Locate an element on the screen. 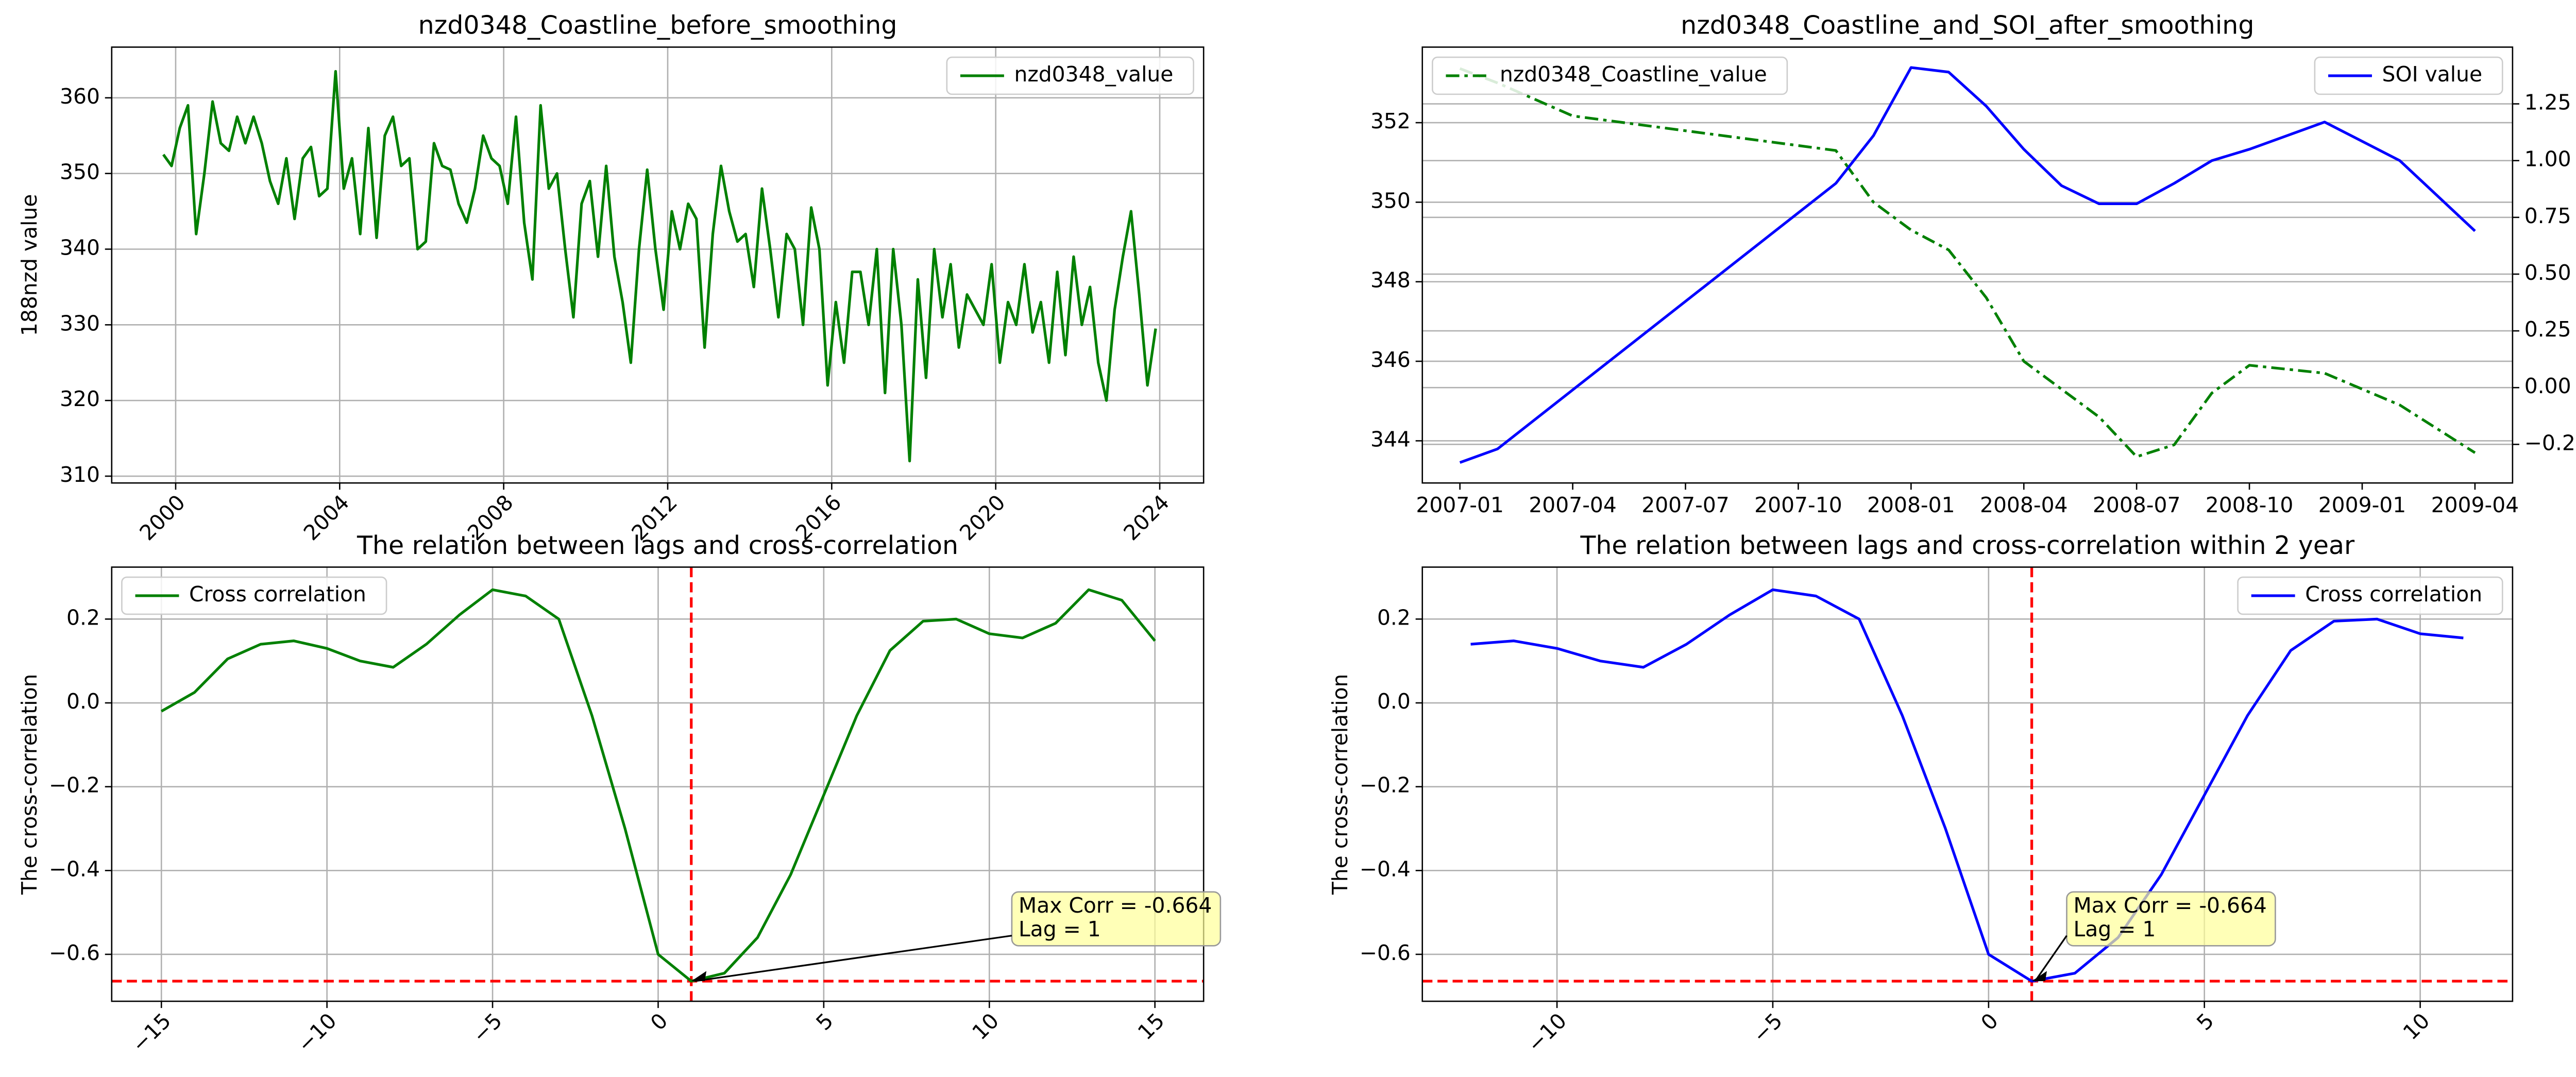 Image resolution: width=2576 pixels, height=1077 pixels. x-tick-label: 2007-01 is located at coordinates (1460, 505).